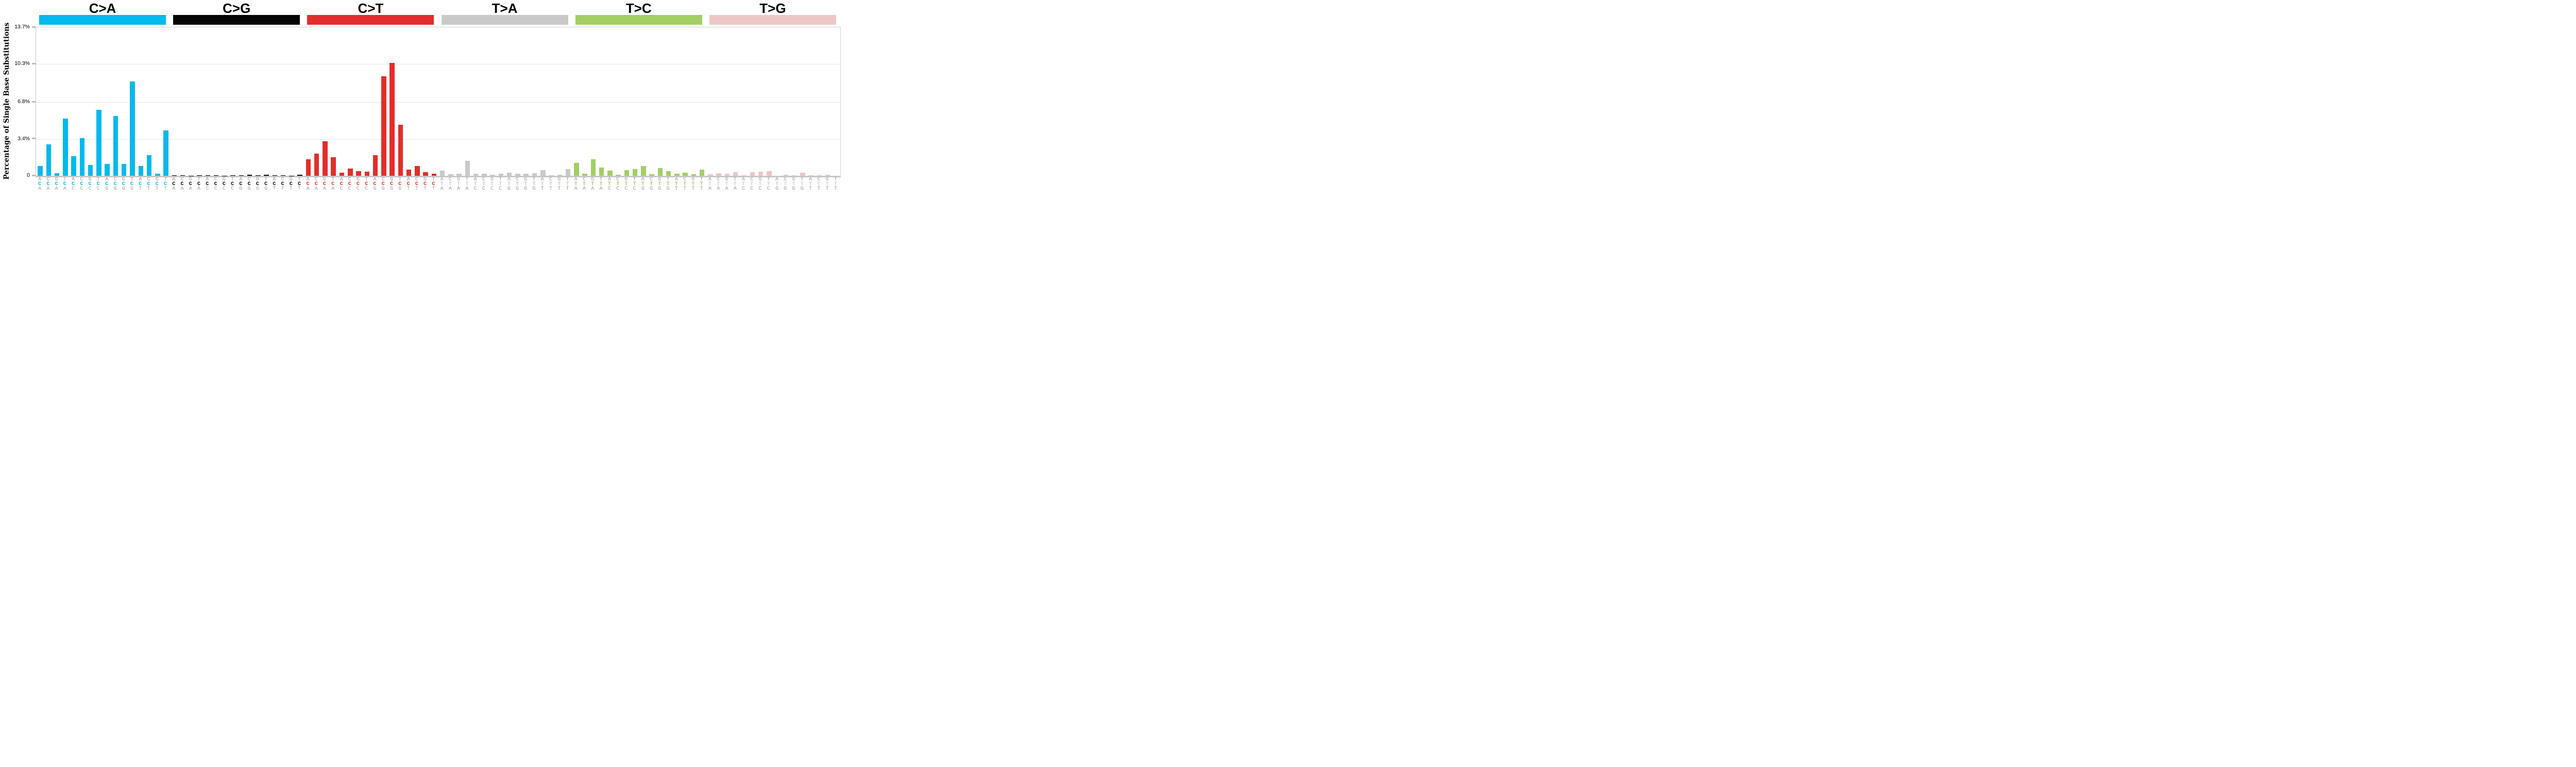 This screenshot has height=767, width=2576. Describe the element at coordinates (786, 175) in the screenshot. I see `bar-GTC-T-to-G` at that location.